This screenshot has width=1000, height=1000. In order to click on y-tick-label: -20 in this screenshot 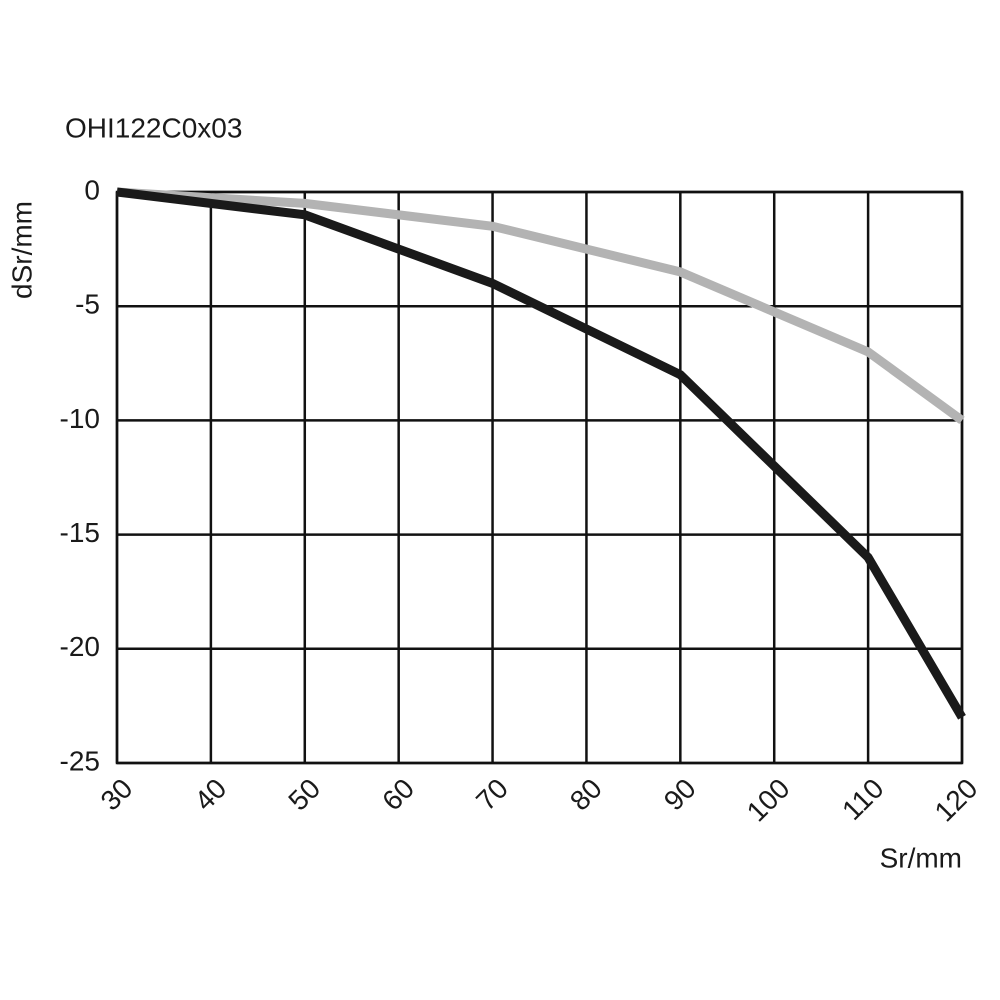, I will do `click(80, 646)`.